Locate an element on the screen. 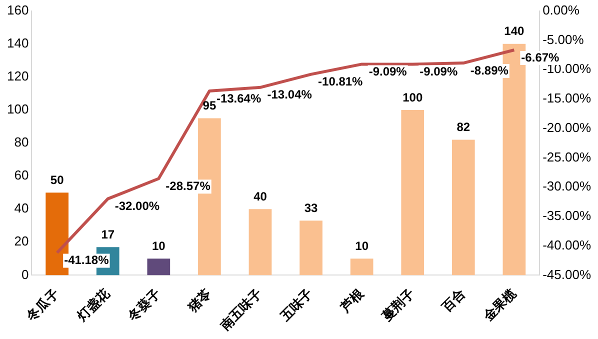 This screenshot has width=598, height=339. y2-tick-label: -20.00% is located at coordinates (567, 127).